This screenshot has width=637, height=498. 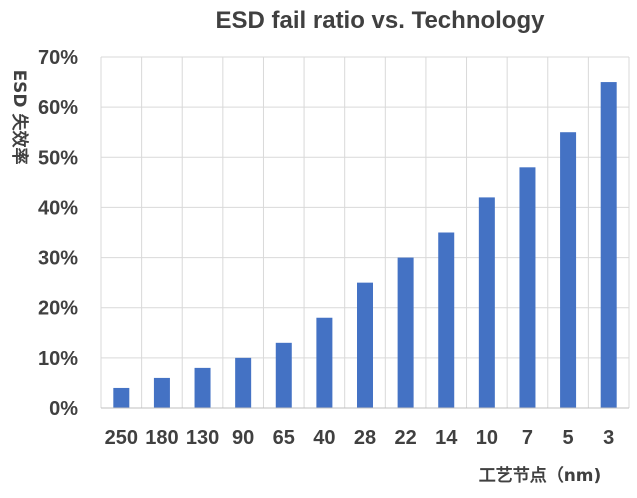 I want to click on x-tick-label: 5, so click(x=568, y=438).